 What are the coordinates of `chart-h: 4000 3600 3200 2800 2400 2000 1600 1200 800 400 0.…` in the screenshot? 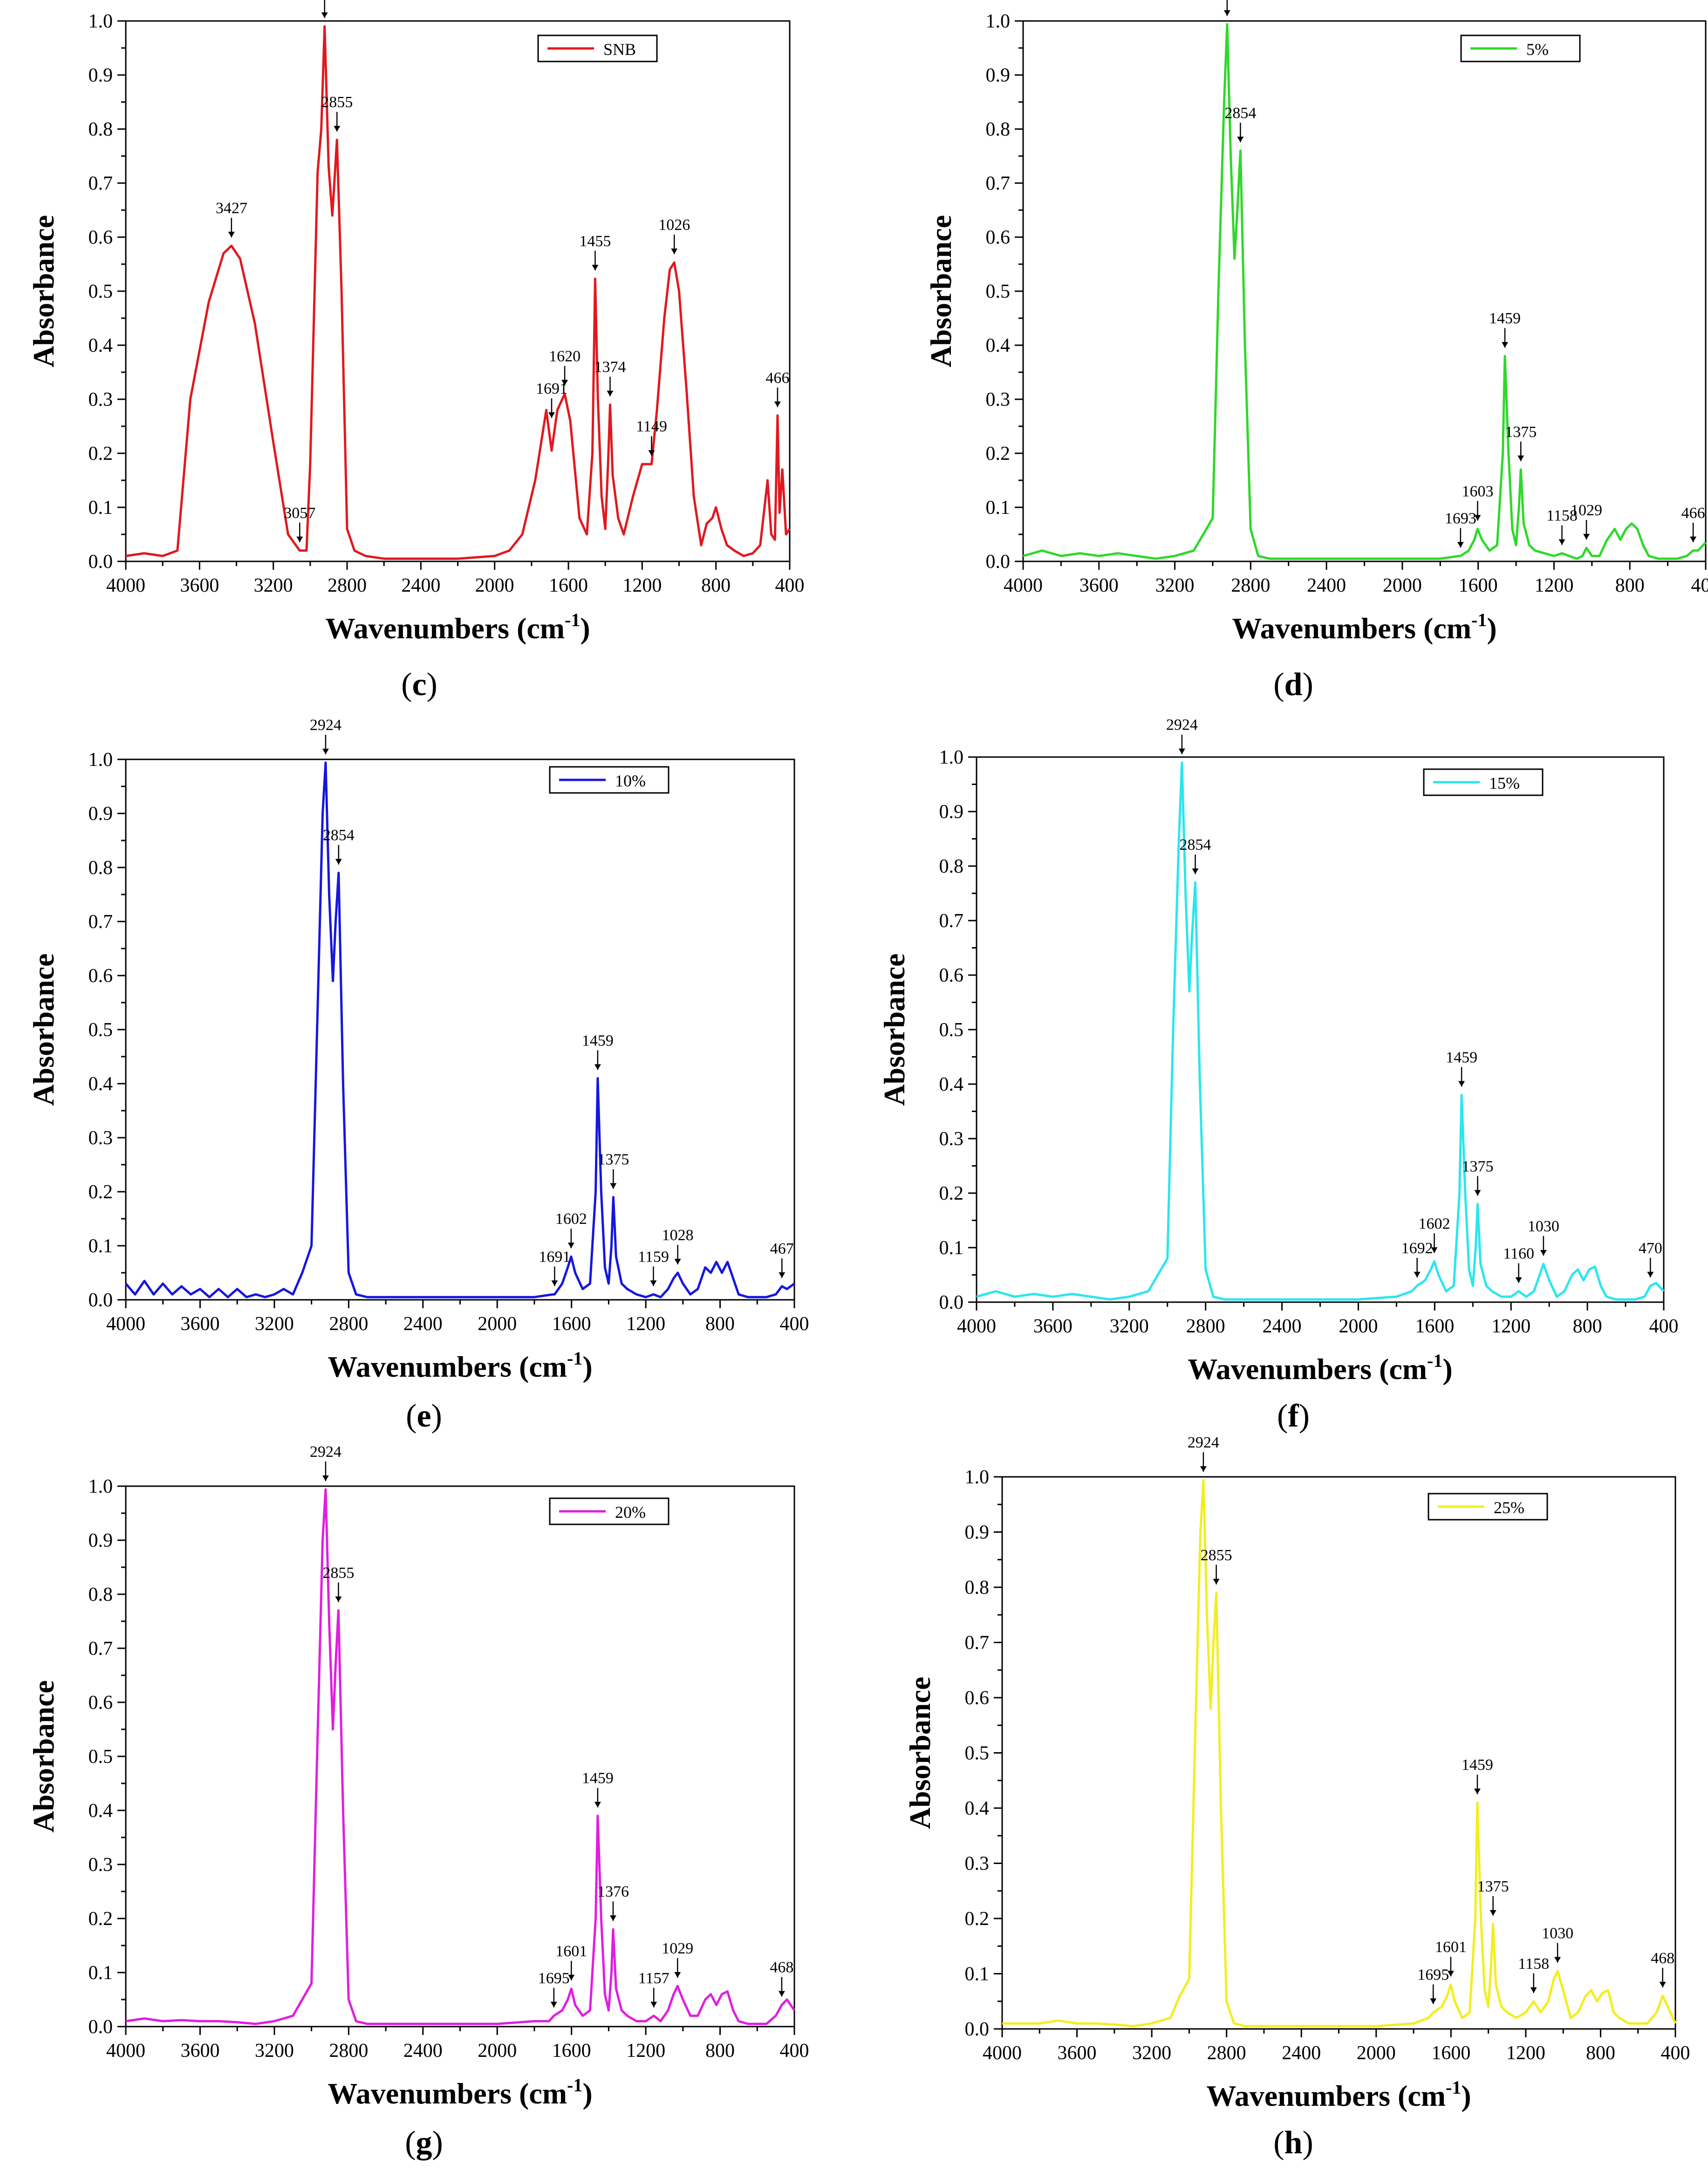 It's located at (1296, 1773).